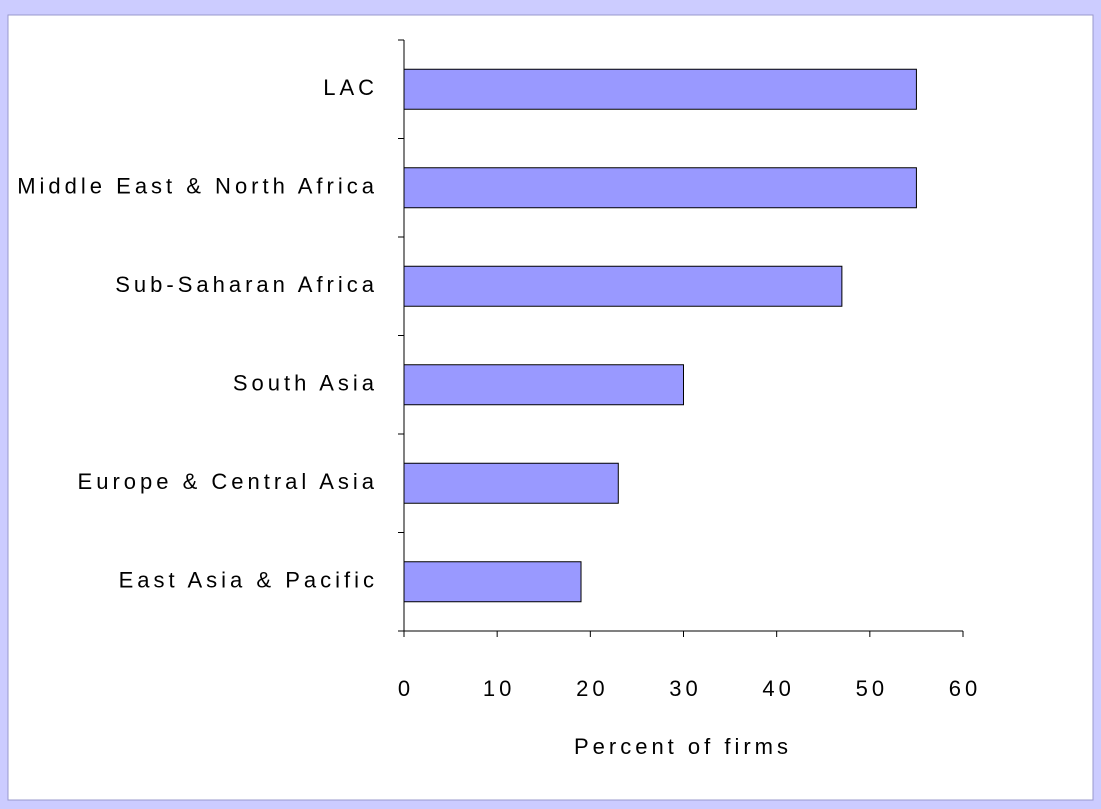 The width and height of the screenshot is (1101, 809). Describe the element at coordinates (685, 688) in the screenshot. I see `x-tick-label: 30` at that location.